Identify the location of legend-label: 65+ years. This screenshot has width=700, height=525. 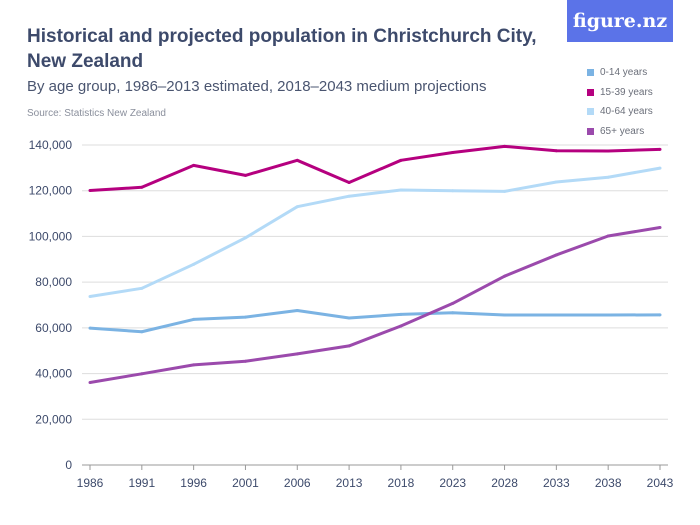
(622, 131).